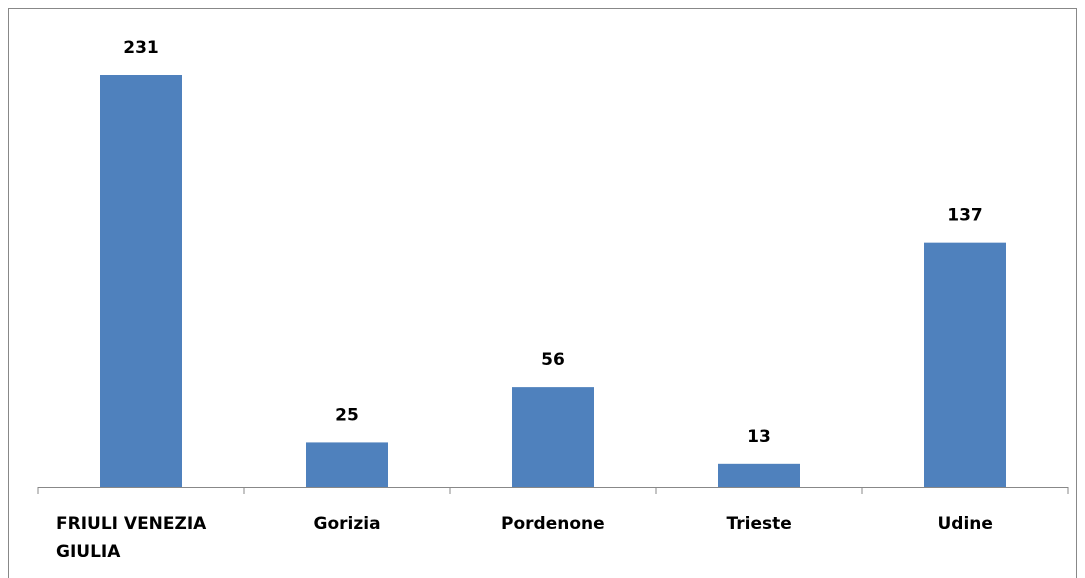  Describe the element at coordinates (553, 524) in the screenshot. I see `x-tick-label: Pordenone` at that location.